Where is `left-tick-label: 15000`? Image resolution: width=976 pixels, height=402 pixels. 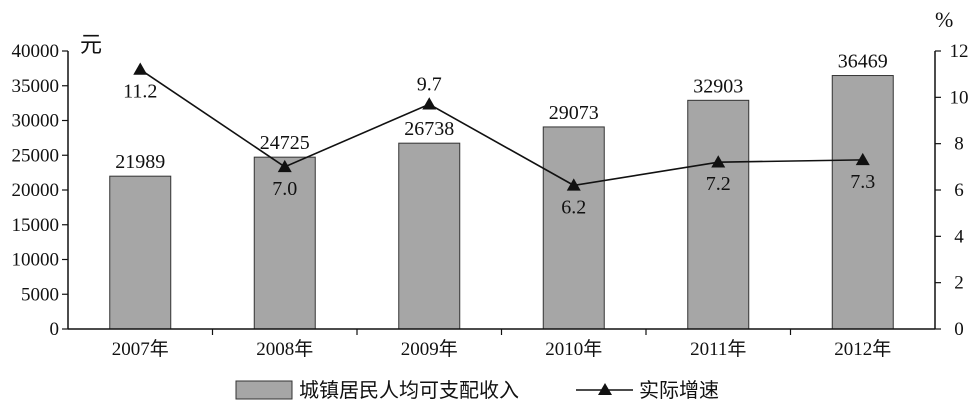 left-tick-label: 15000 is located at coordinates (36, 225).